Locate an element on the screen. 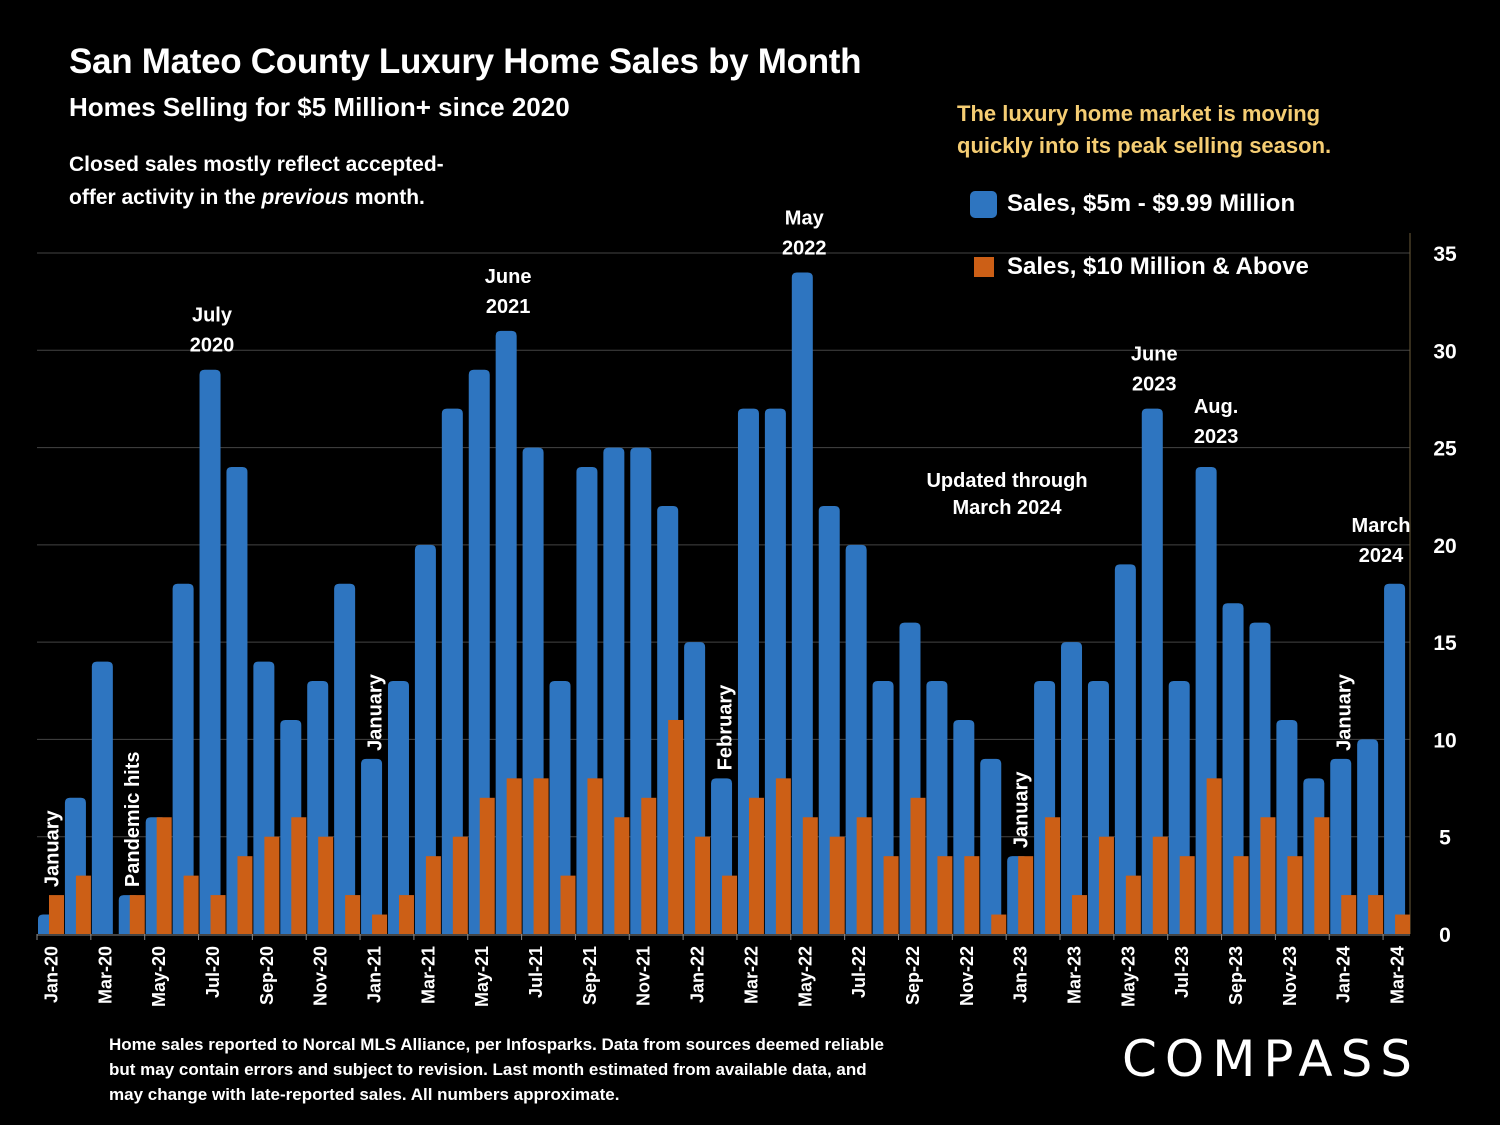  annotation-label: May 2022 is located at coordinates (804, 233).